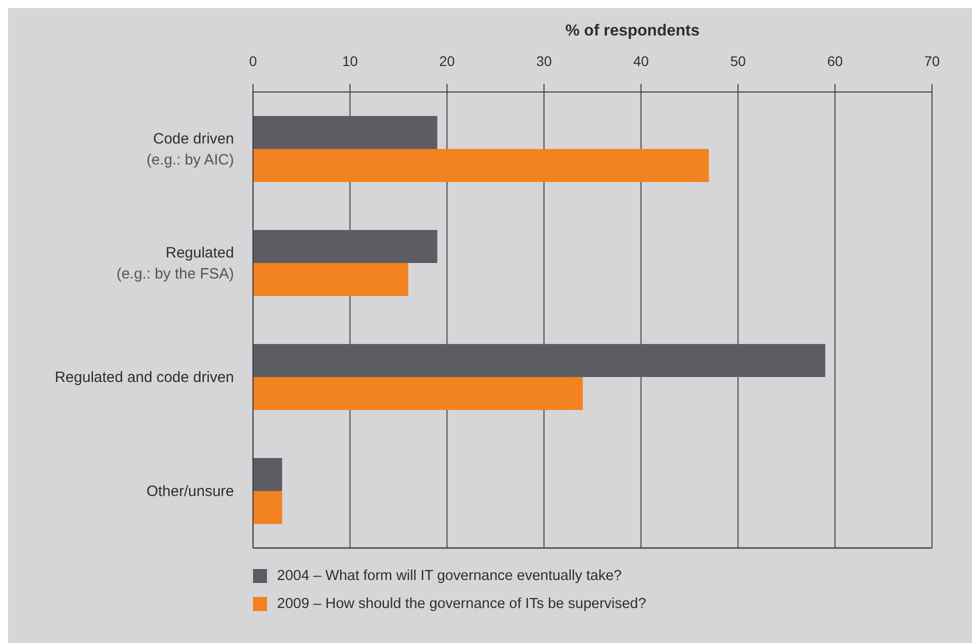  What do you see at coordinates (449, 576) in the screenshot?
I see `legend-label: 2004 – What form will IT governance eventually take?` at bounding box center [449, 576].